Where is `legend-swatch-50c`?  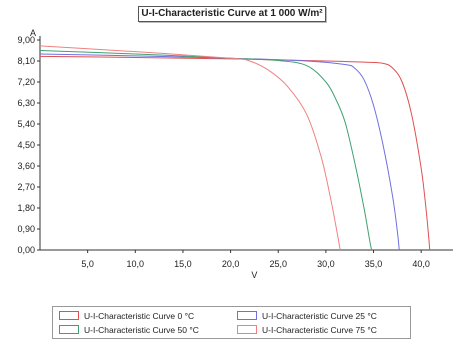
legend-swatch-50c is located at coordinates (69, 329).